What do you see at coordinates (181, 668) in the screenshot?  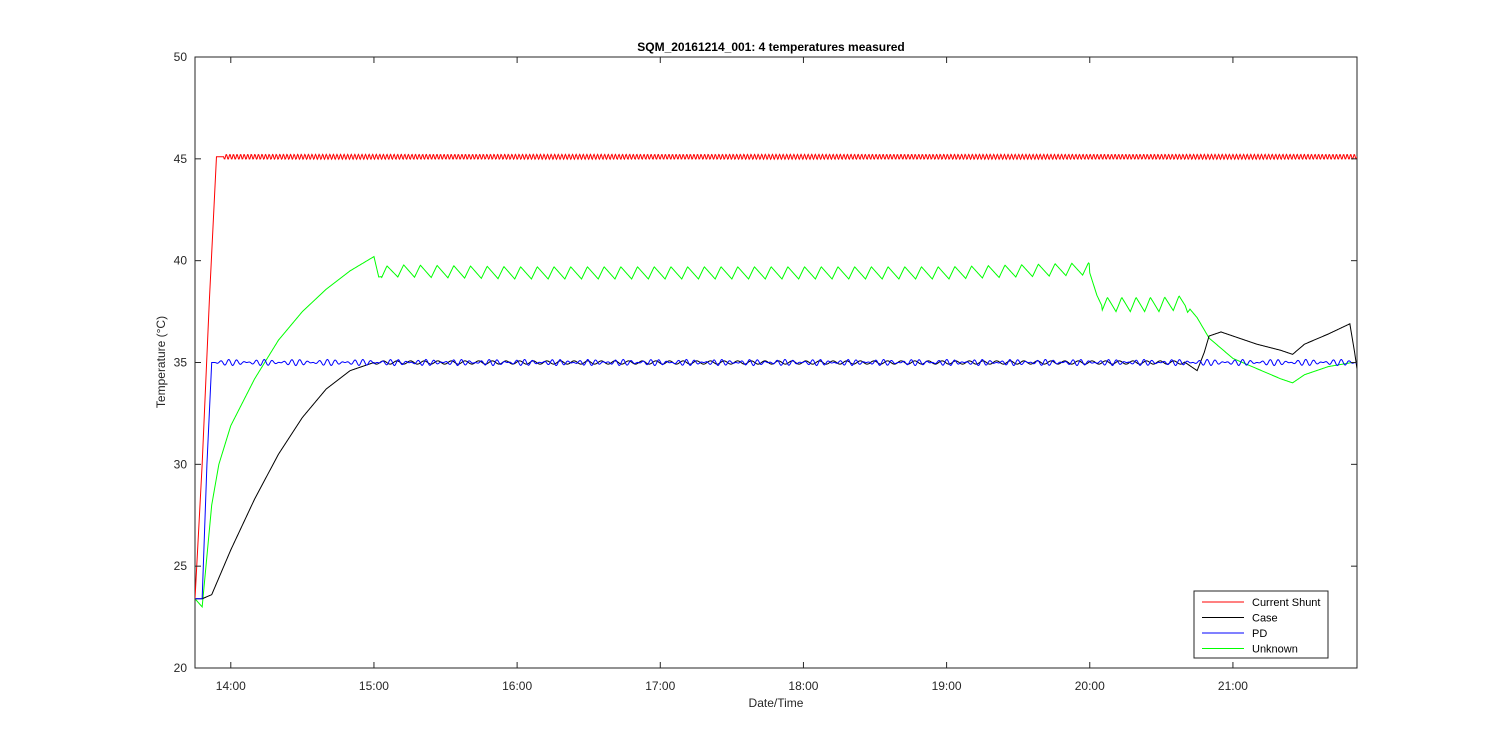 I see `y-tick-label: 20` at bounding box center [181, 668].